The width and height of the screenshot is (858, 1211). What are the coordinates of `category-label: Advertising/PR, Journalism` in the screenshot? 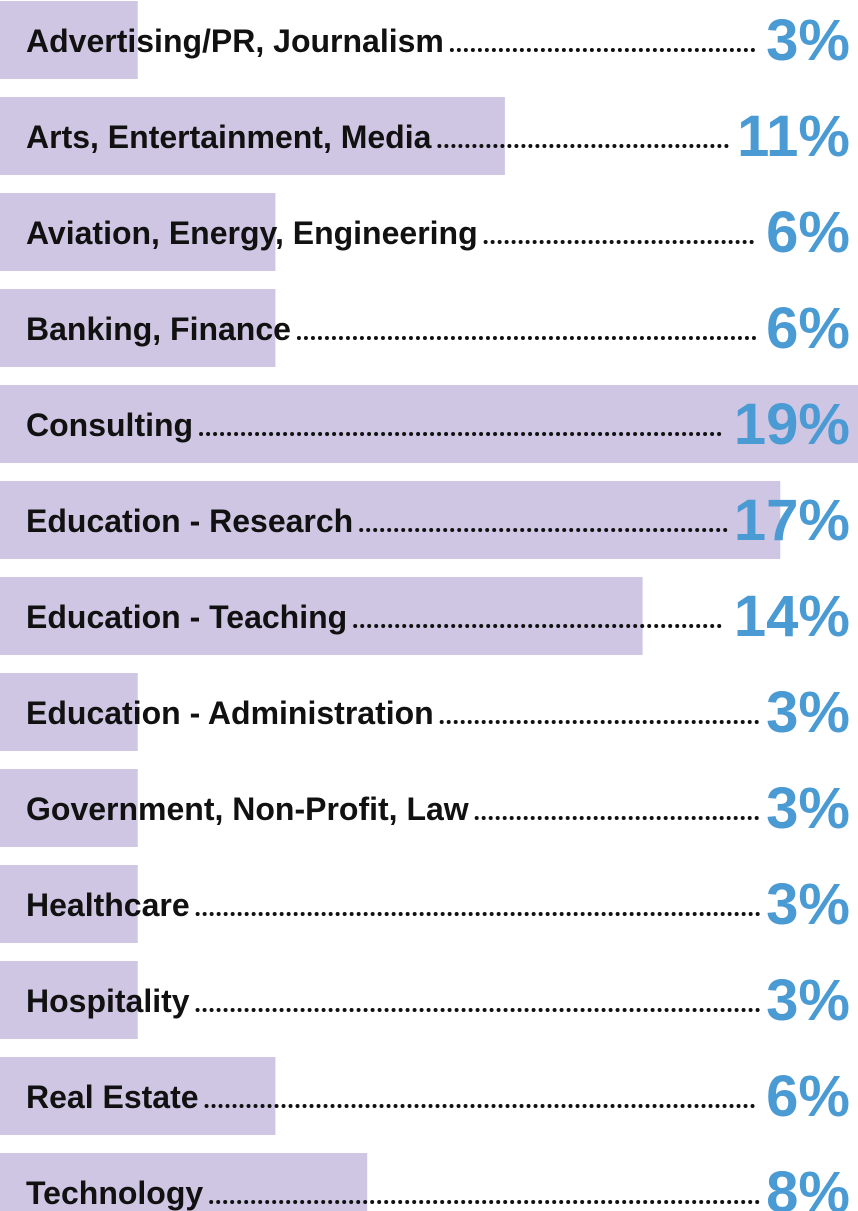 It's located at (235, 41).